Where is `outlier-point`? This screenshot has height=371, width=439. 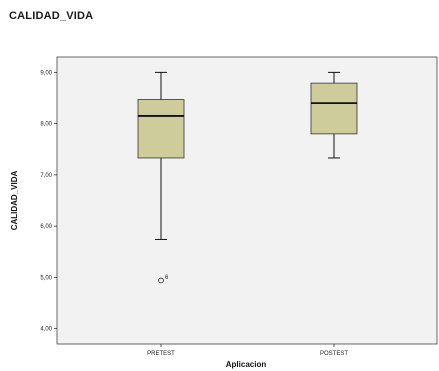
outlier-point is located at coordinates (161, 280).